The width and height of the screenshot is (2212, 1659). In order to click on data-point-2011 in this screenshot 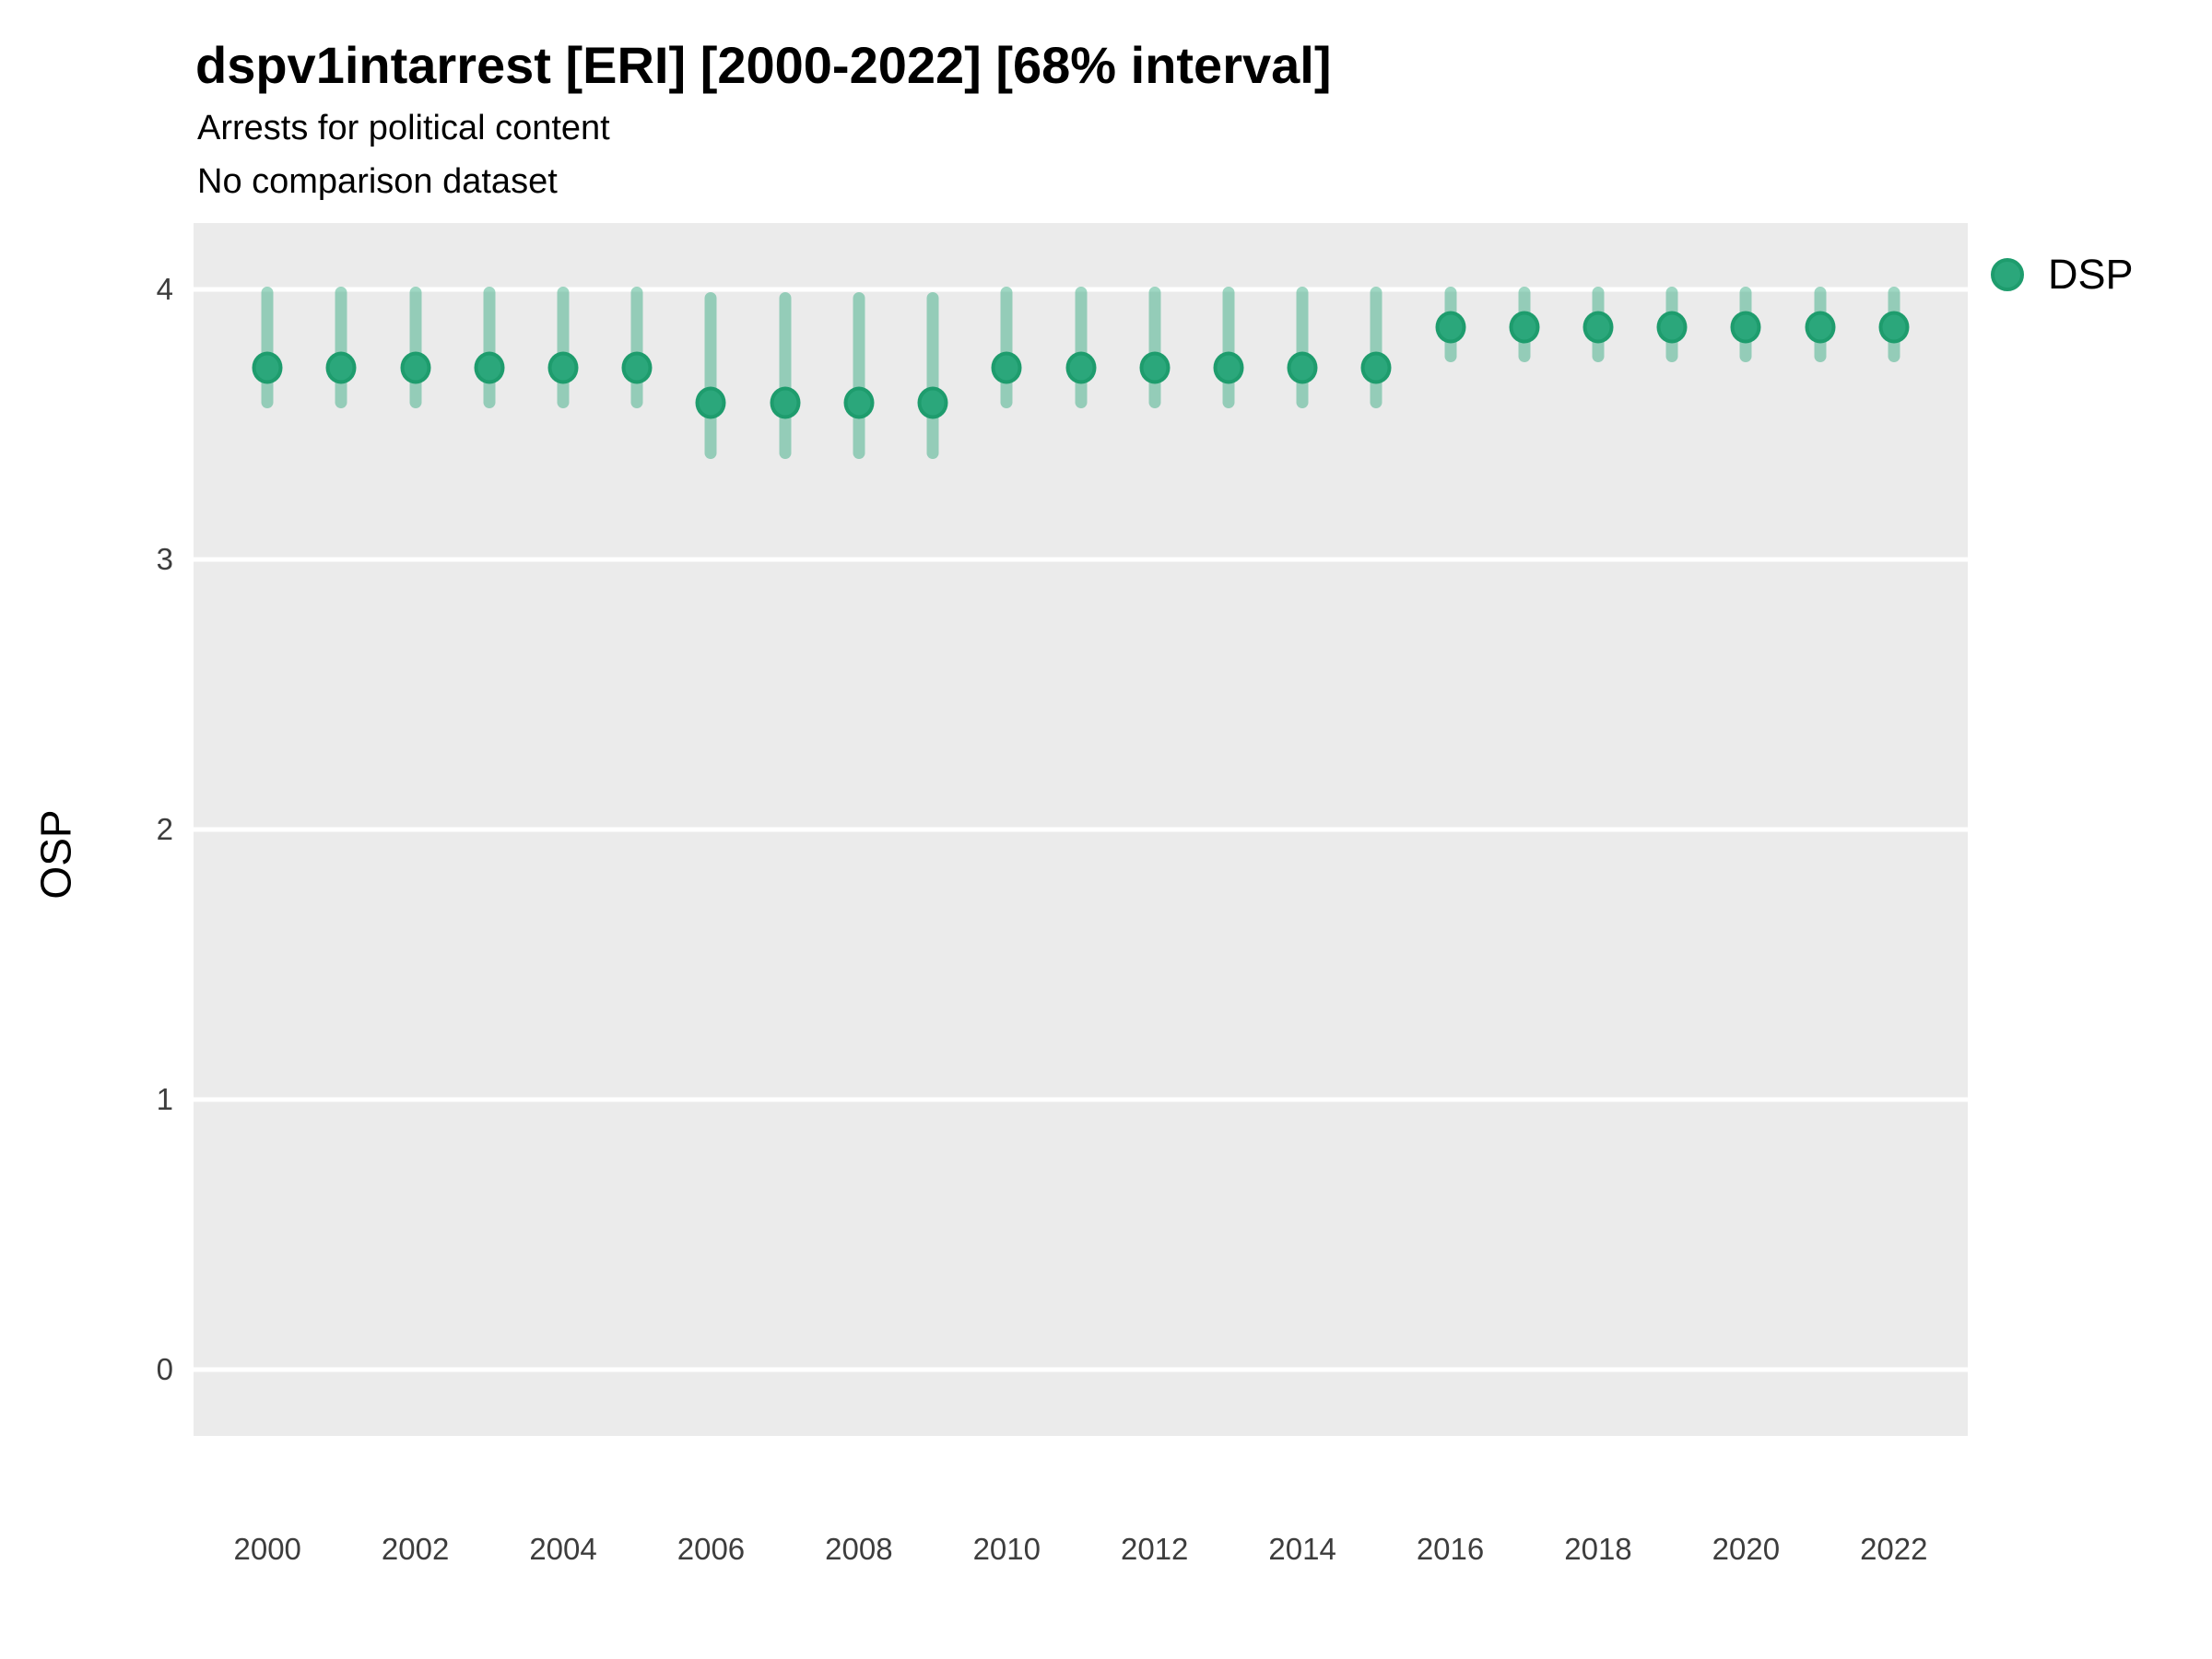, I will do `click(1080, 367)`.